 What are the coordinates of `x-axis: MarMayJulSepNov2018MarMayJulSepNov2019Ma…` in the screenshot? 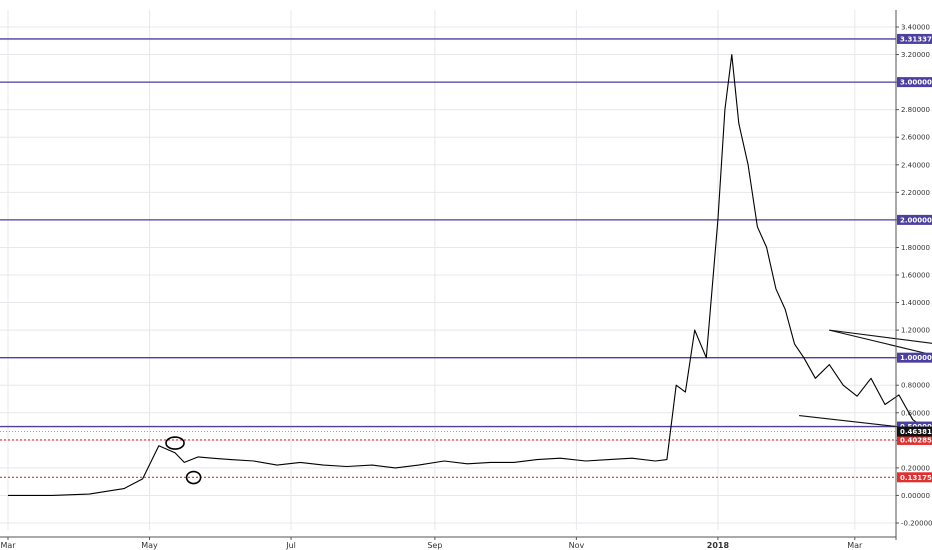 It's located at (448, 543).